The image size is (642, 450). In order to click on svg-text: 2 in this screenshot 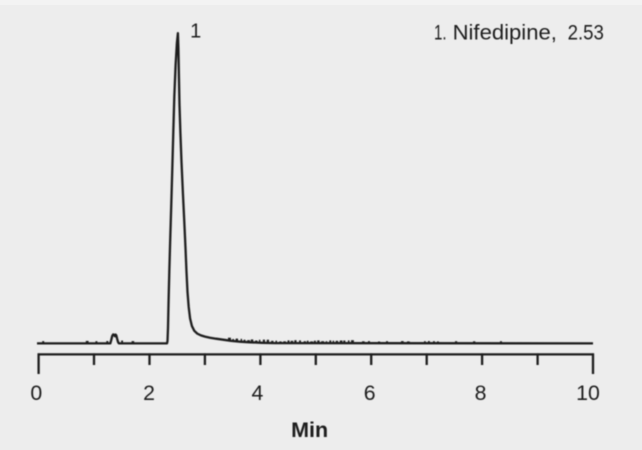, I will do `click(149, 393)`.